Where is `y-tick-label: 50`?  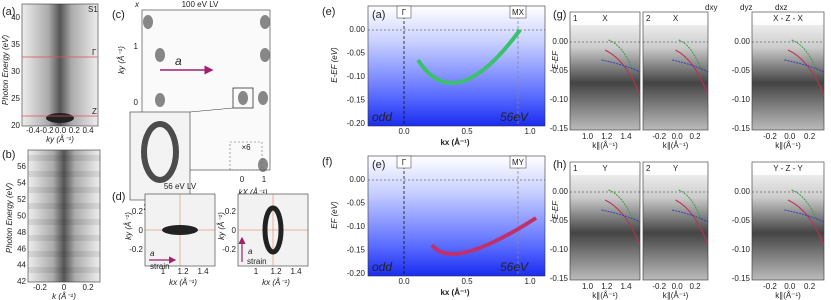 y-tick-label: 50 is located at coordinates (21, 215).